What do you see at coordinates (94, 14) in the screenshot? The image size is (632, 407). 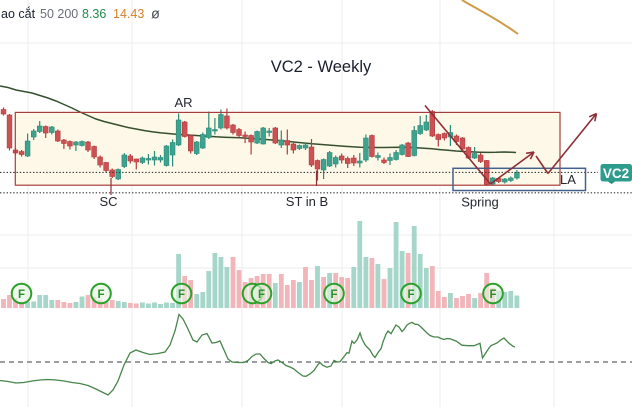 I see `svg-text: 8.36` at bounding box center [94, 14].